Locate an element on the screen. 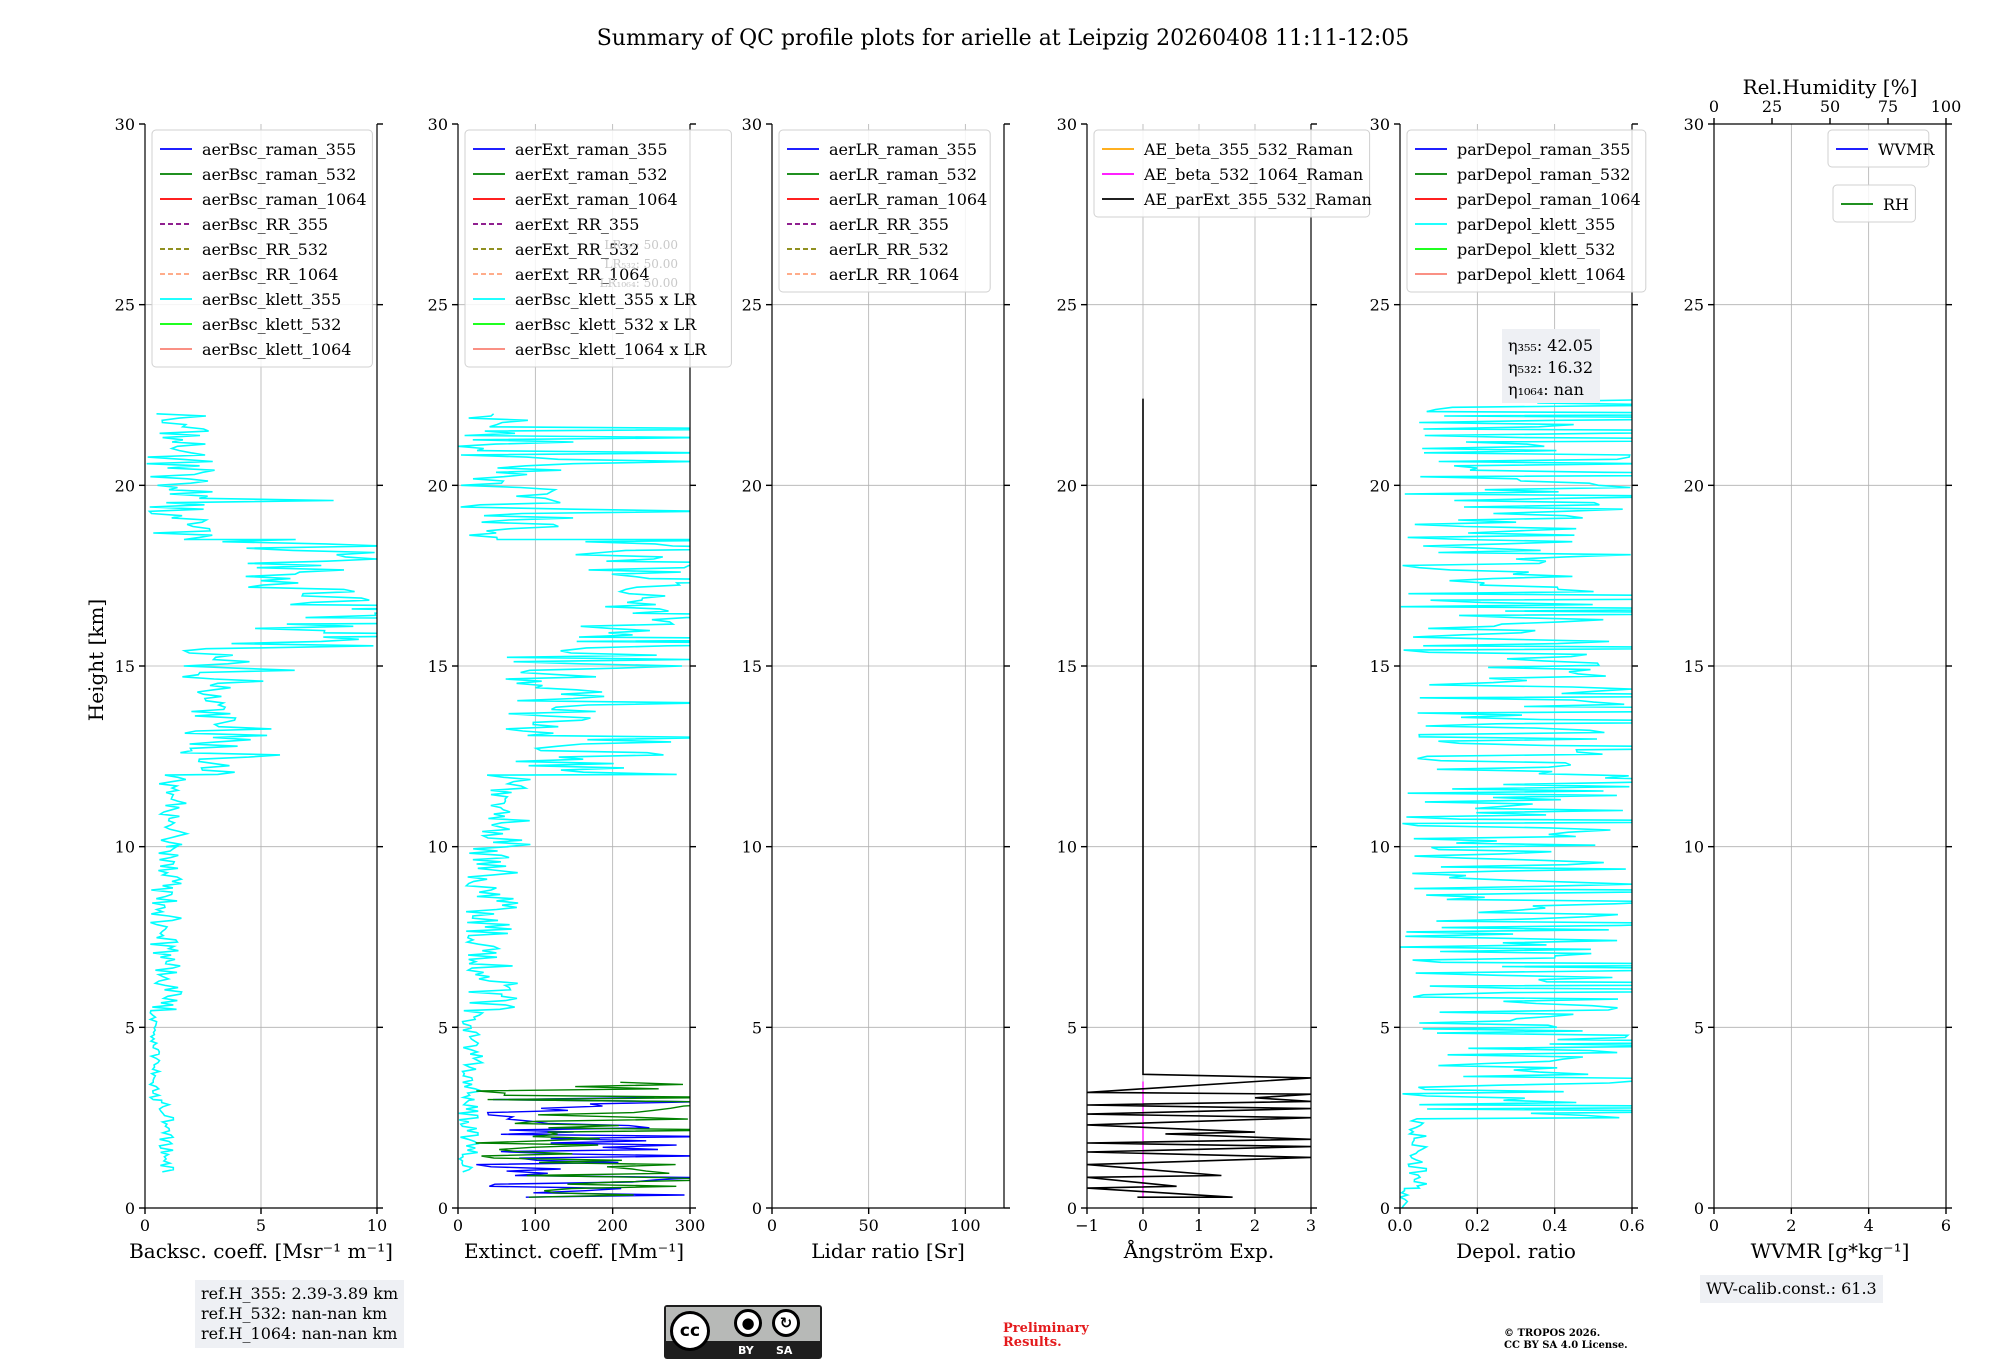 The height and width of the screenshot is (1360, 2000). top-x-tick-label: 0 is located at coordinates (1714, 106).